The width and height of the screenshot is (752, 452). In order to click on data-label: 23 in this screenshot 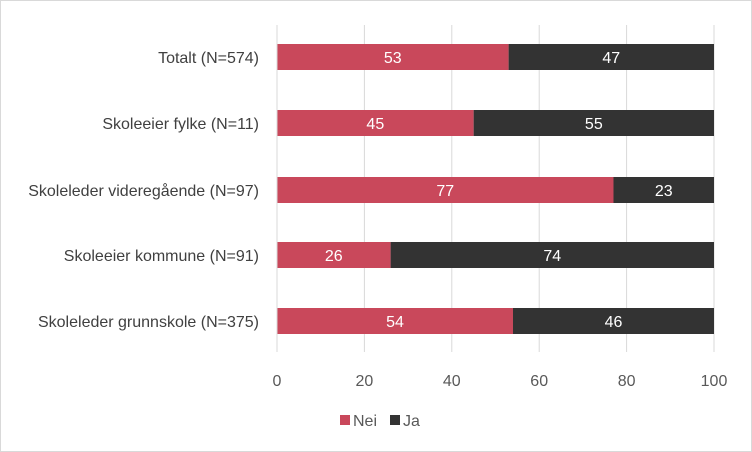, I will do `click(664, 191)`.